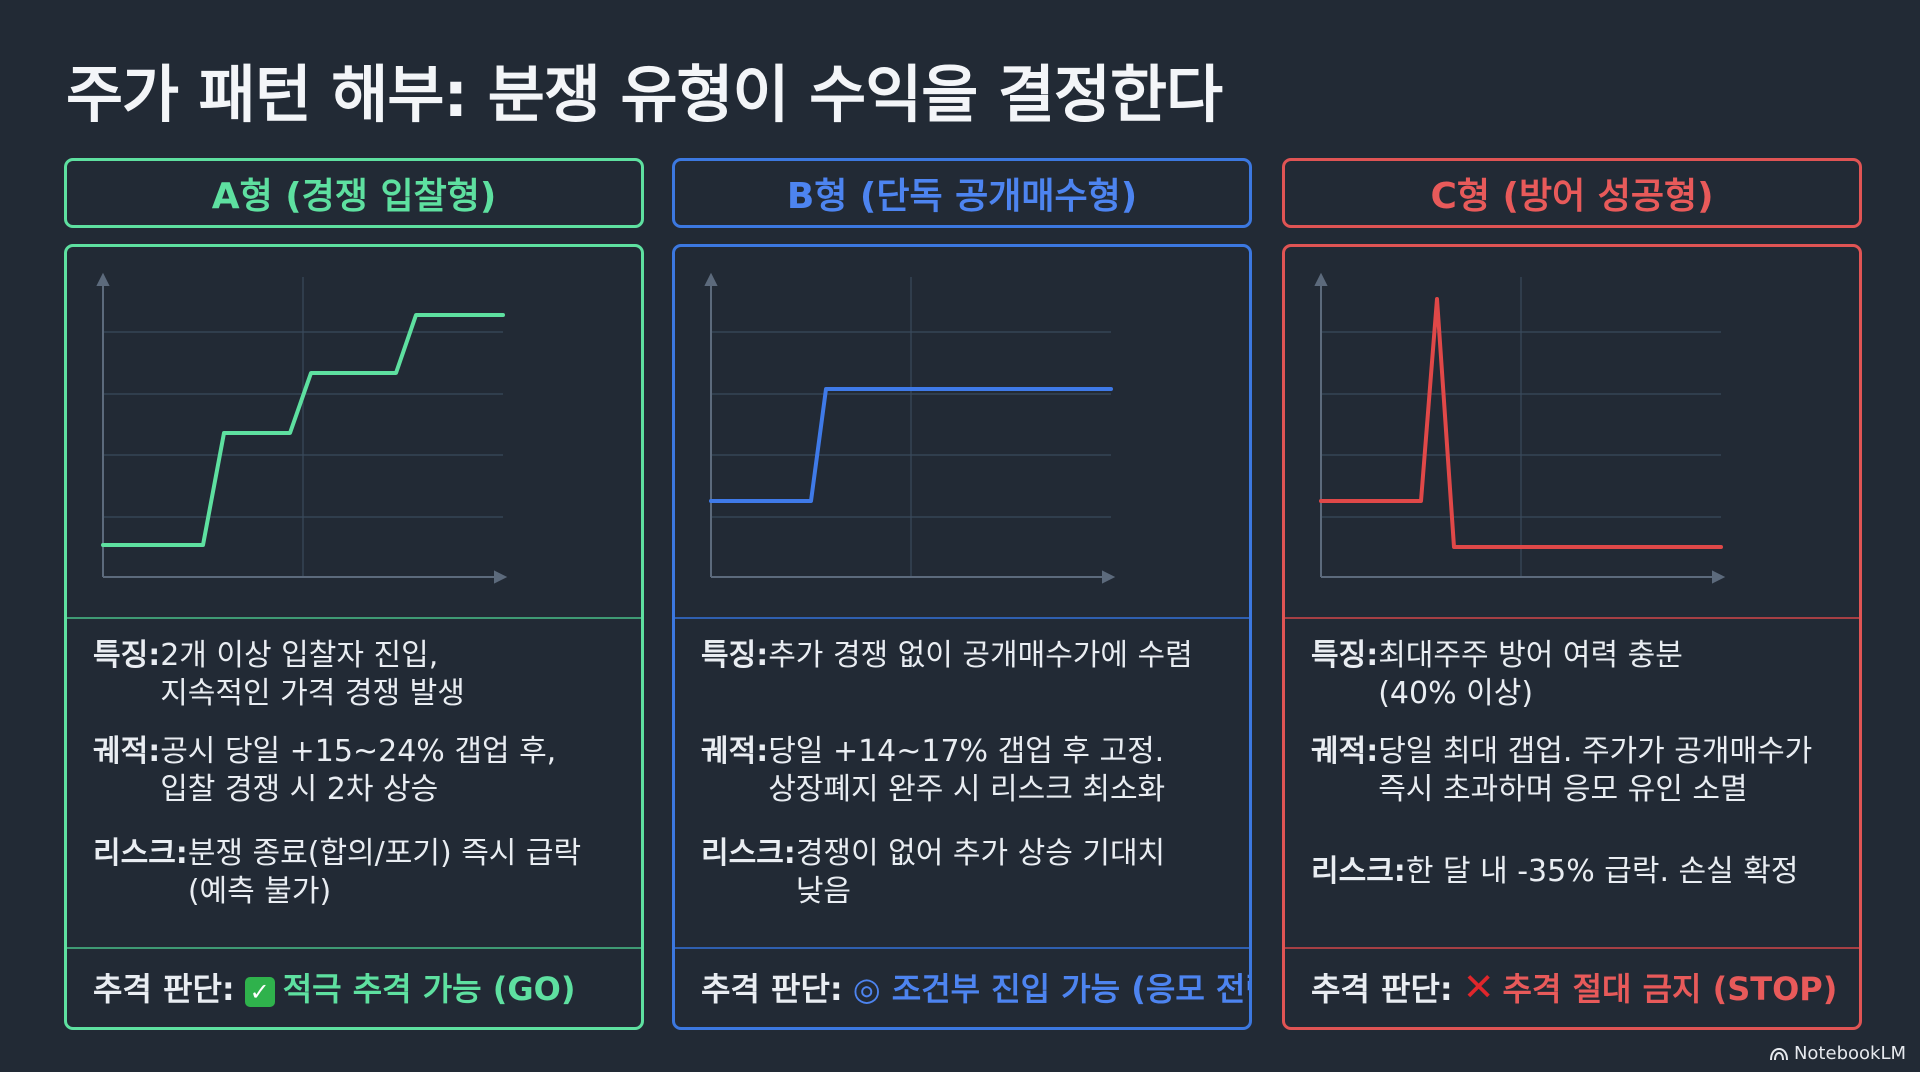 The width and height of the screenshot is (1920, 1072). What do you see at coordinates (962, 193) in the screenshot?
I see `header-type-b: B형 (단독 공개매수형)` at bounding box center [962, 193].